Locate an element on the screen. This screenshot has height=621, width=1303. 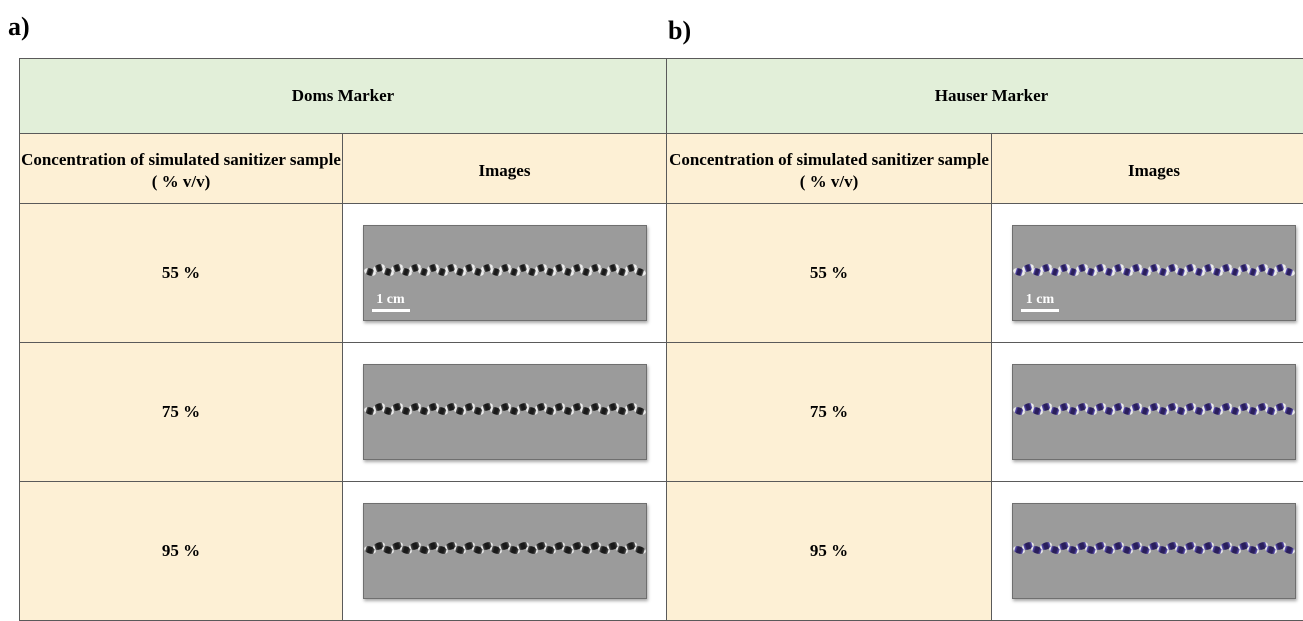
marker-title: Doms Marker is located at coordinates (343, 96).